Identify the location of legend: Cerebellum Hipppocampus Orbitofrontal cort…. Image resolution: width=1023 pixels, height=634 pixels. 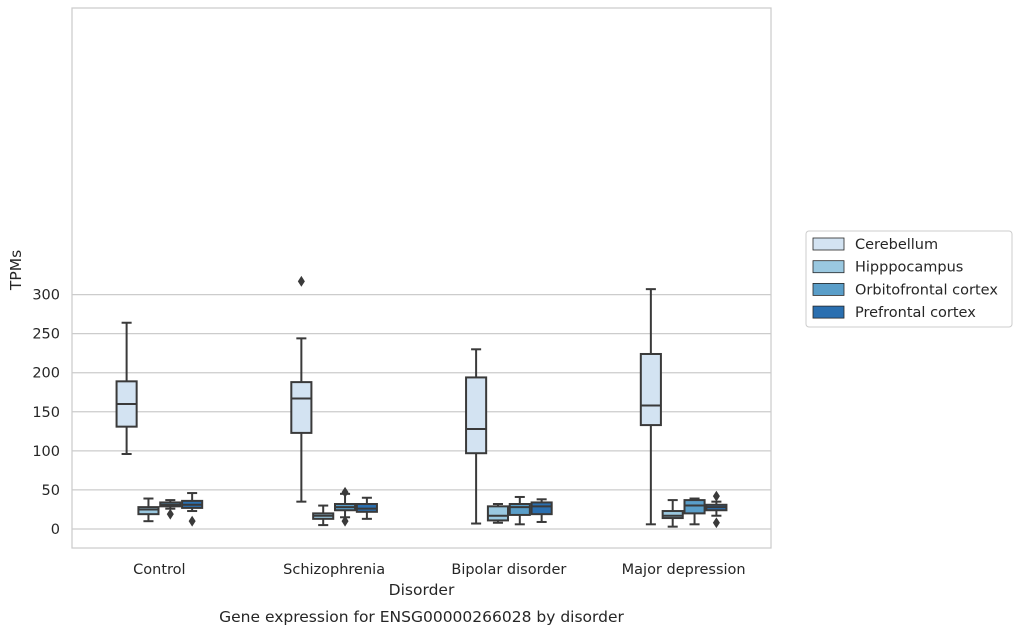
(909, 279).